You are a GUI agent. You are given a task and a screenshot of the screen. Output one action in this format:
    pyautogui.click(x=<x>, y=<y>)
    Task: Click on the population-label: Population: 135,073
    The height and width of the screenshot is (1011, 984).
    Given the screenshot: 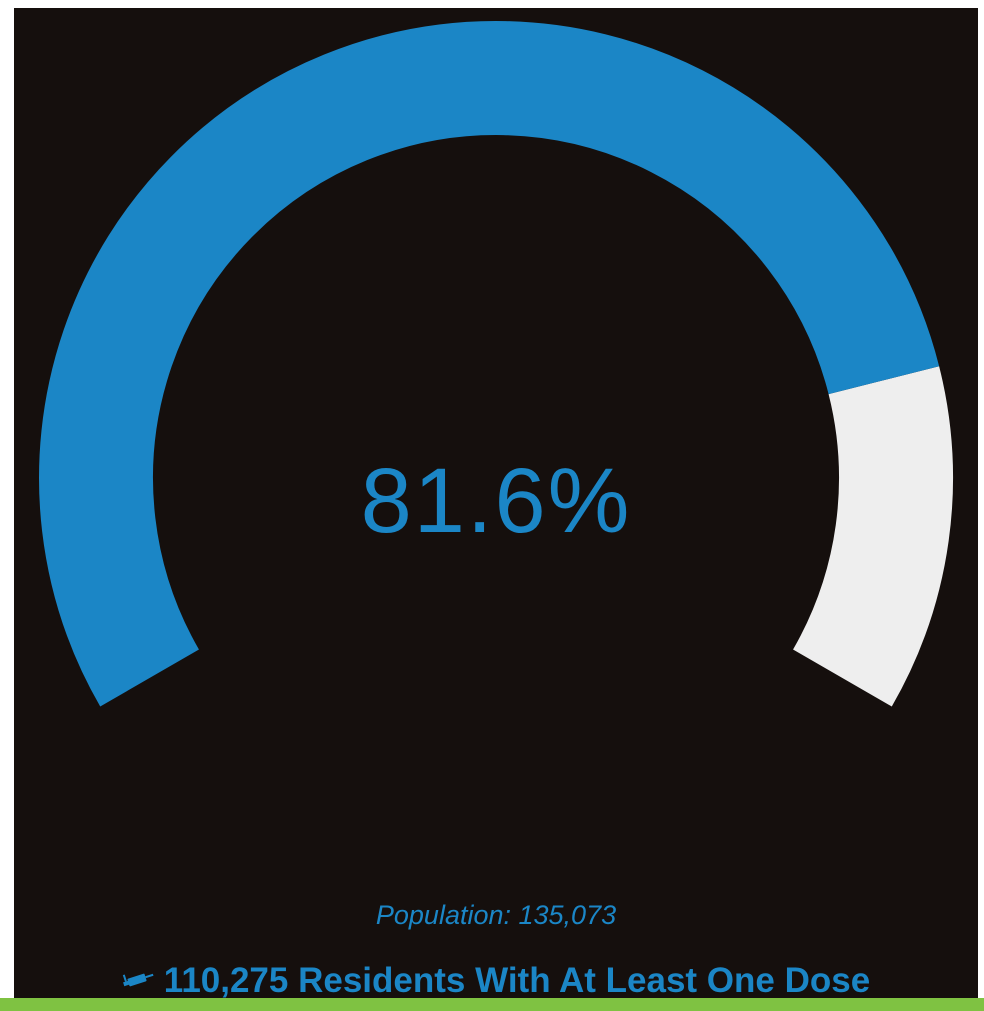 What is the action you would take?
    pyautogui.click(x=496, y=915)
    